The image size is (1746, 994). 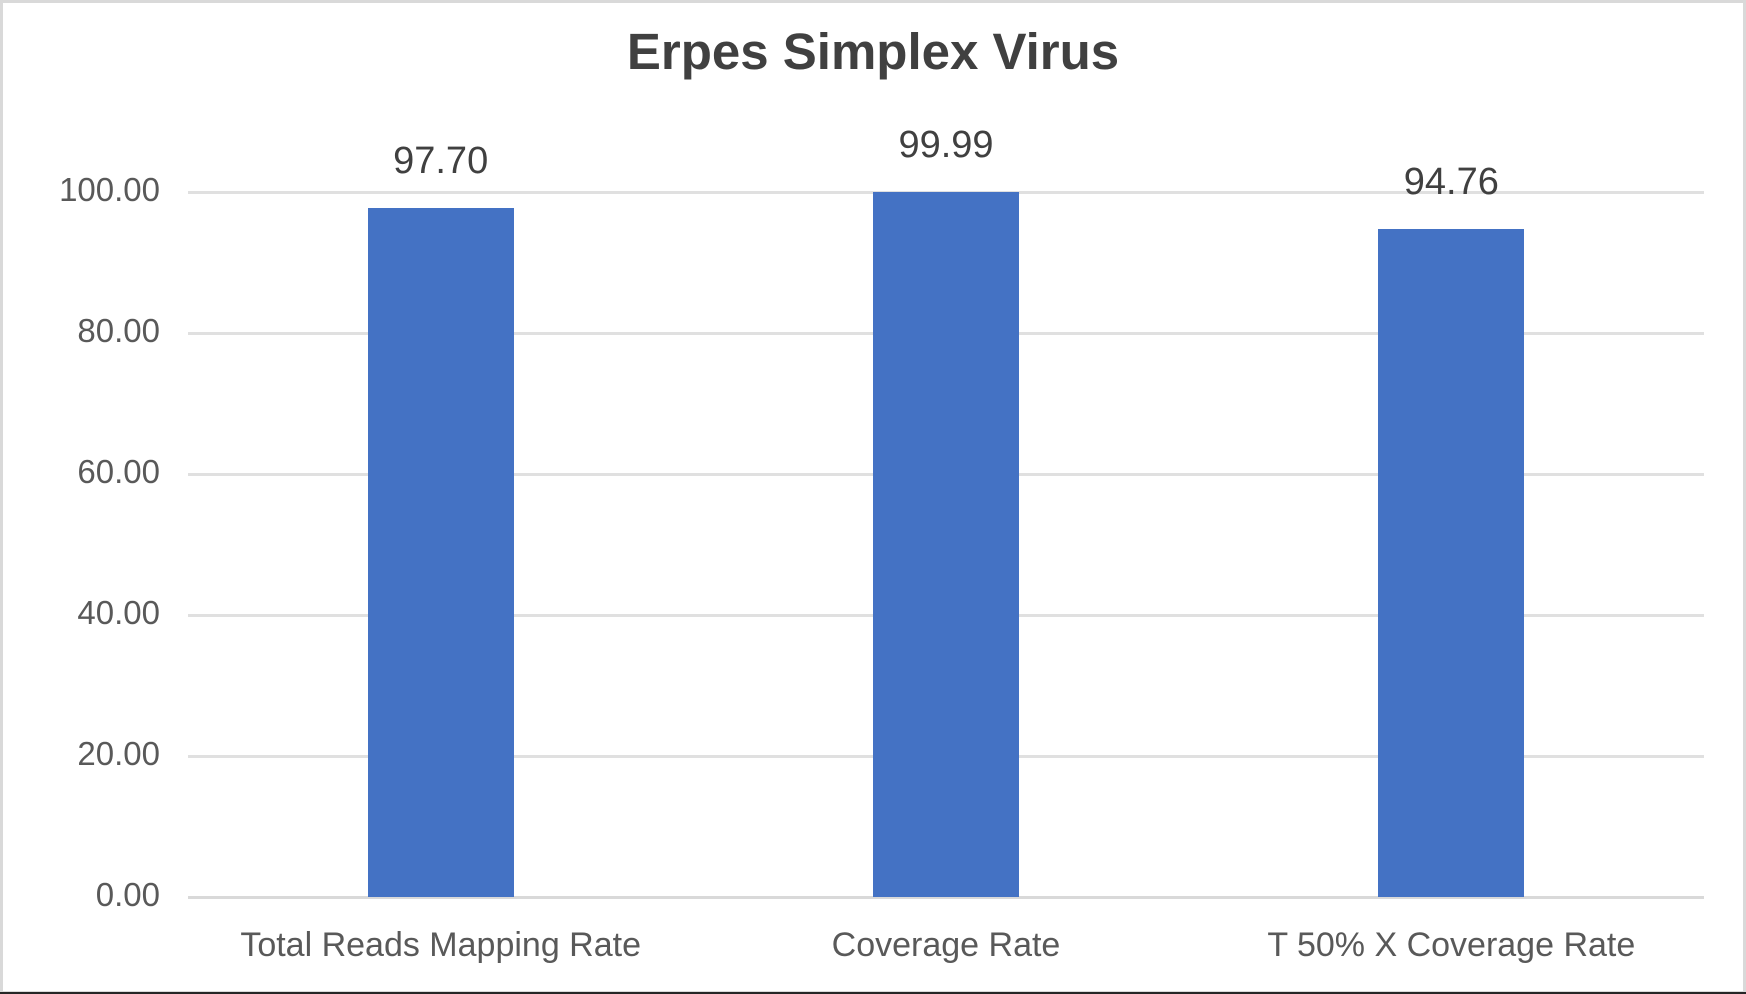 What do you see at coordinates (1451, 181) in the screenshot?
I see `data-label: 94.76` at bounding box center [1451, 181].